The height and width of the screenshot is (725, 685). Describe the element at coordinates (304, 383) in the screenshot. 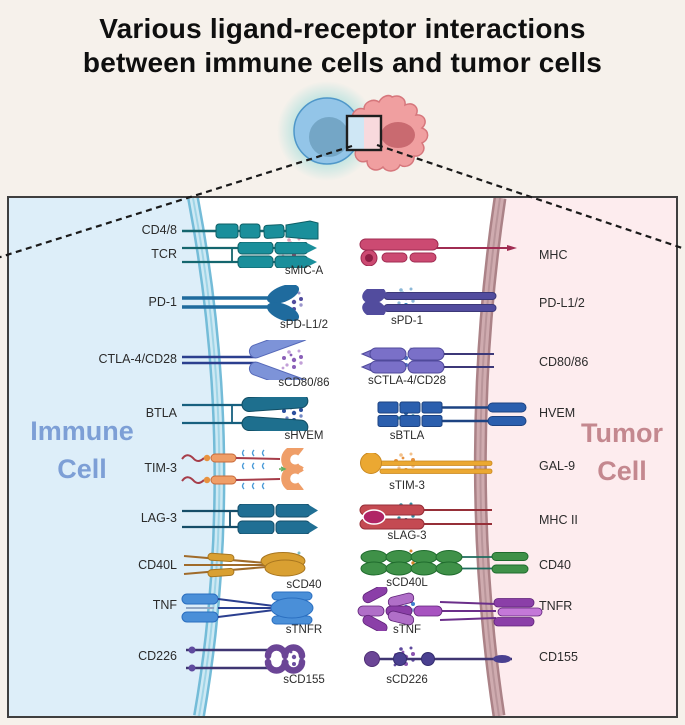

I see `label-scd80-86: sCD80/86` at that location.